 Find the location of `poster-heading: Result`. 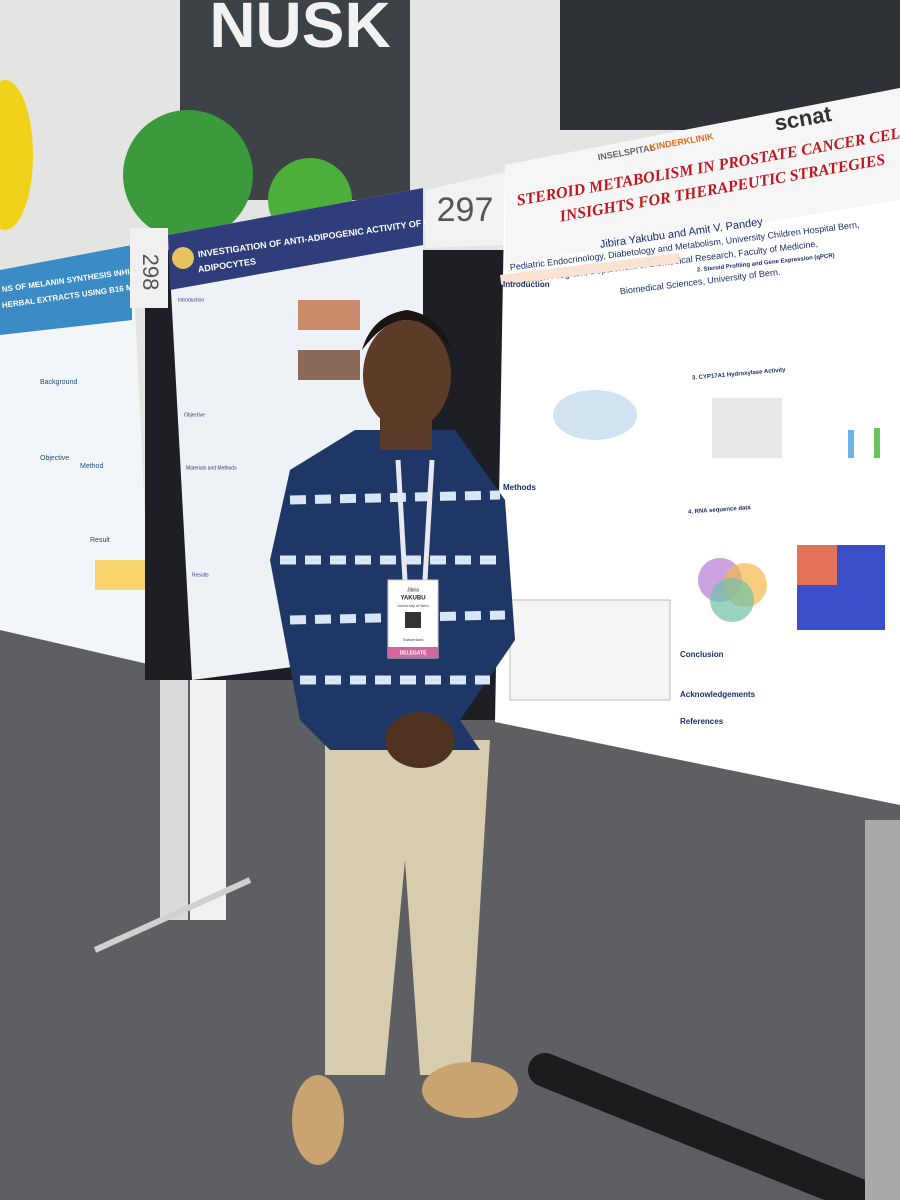

poster-heading: Result is located at coordinates (100, 540).